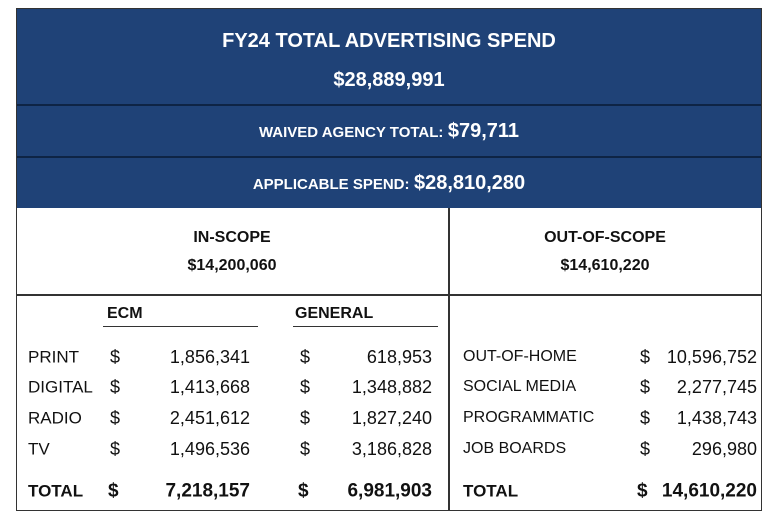 The height and width of the screenshot is (520, 778). I want to click on title: FY24 TOTAL ADVERTISING SPEND, so click(389, 41).